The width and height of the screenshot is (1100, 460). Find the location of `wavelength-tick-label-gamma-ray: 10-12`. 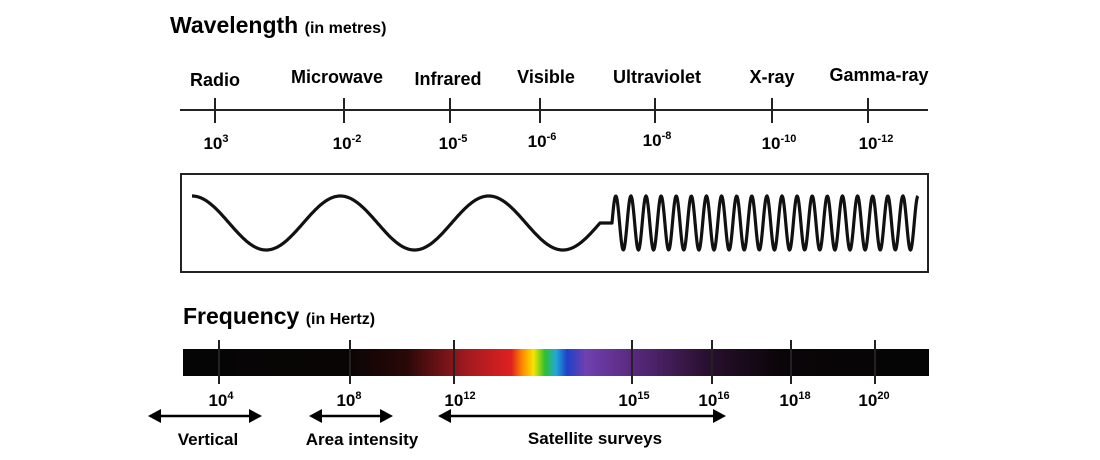

wavelength-tick-label-gamma-ray: 10-12 is located at coordinates (876, 143).